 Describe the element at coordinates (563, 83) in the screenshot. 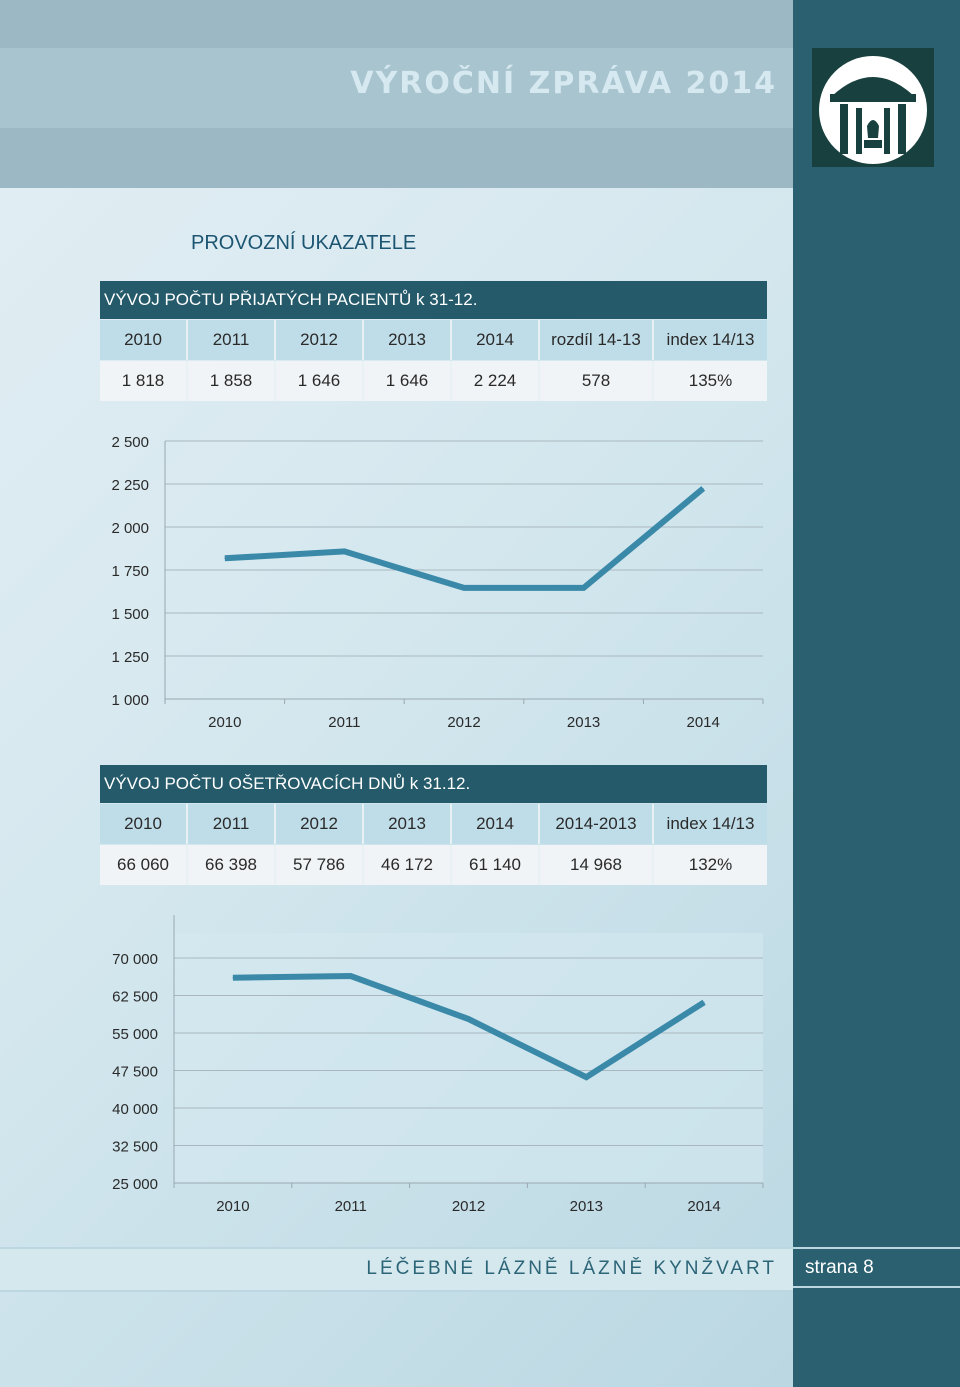

I see `report-title: VÝROČNÍ ZPRÁVA 2014` at that location.